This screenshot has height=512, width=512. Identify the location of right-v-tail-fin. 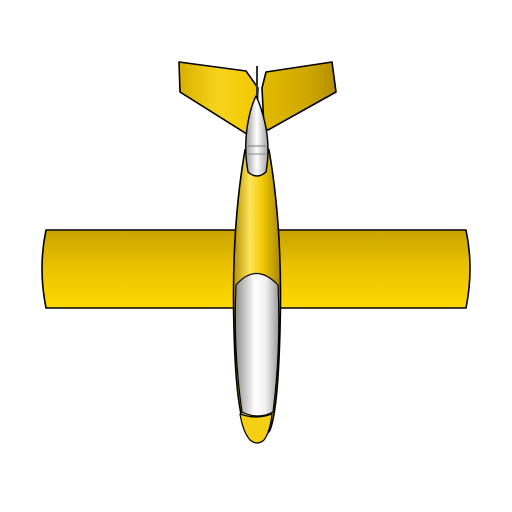
(299, 96).